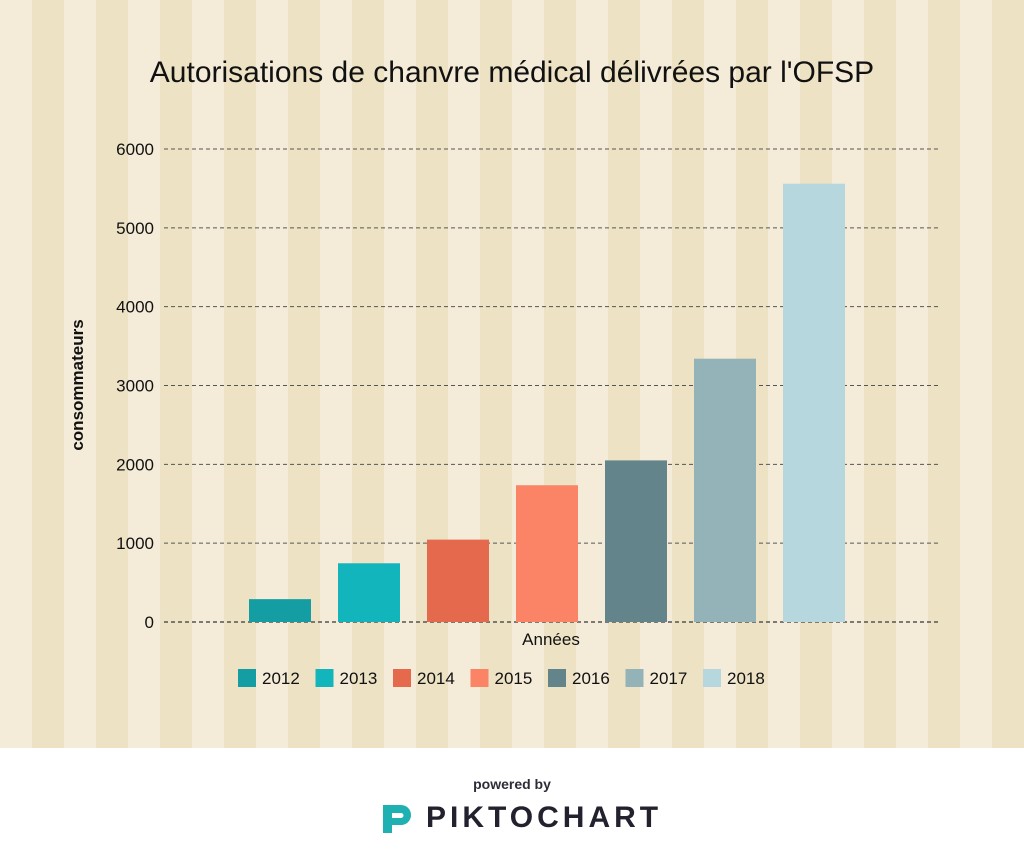  What do you see at coordinates (551, 639) in the screenshot?
I see `x-axis-label: Années` at bounding box center [551, 639].